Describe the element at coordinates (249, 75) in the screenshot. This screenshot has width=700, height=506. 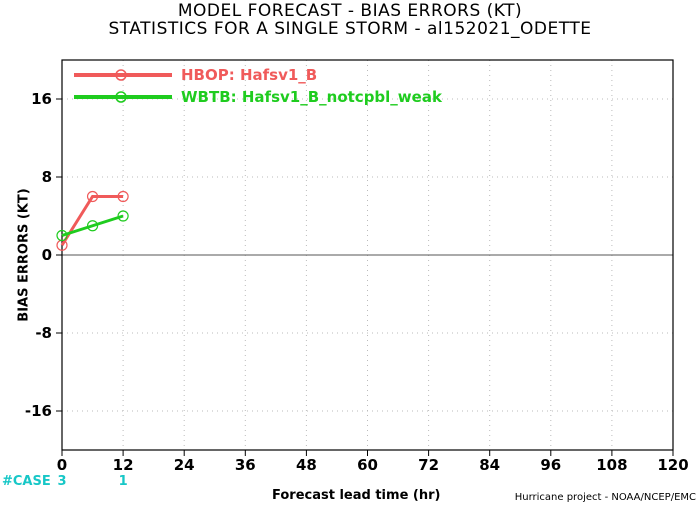
I see `legend-label: HBOP: Hafsv1_B` at that location.